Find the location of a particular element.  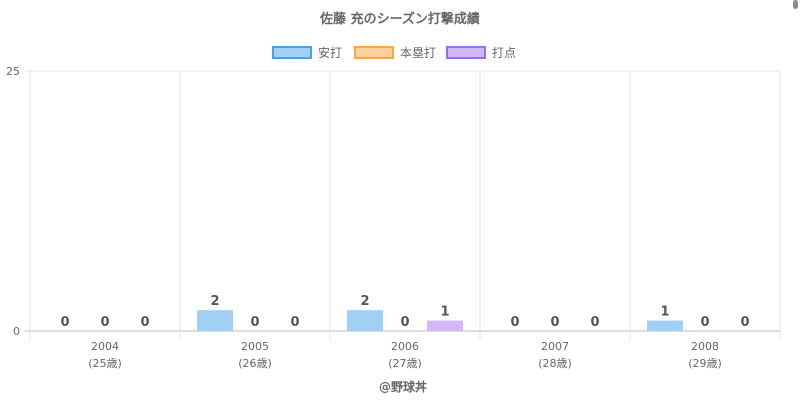

x-tick-label: 2005 is located at coordinates (255, 346).